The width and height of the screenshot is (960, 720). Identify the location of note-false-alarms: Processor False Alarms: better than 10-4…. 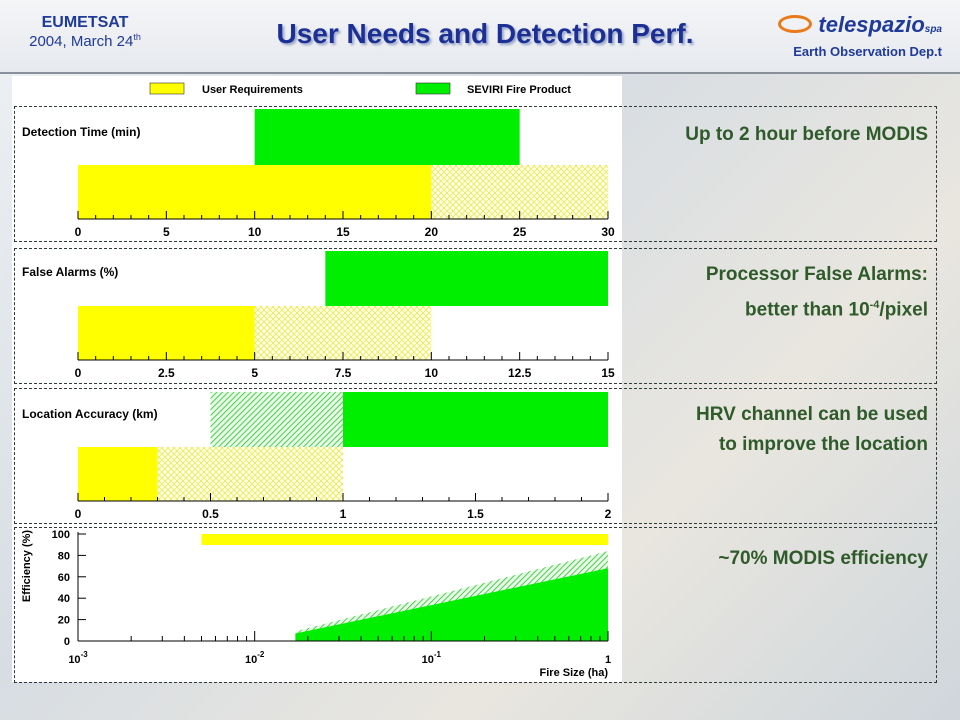
(817, 292).